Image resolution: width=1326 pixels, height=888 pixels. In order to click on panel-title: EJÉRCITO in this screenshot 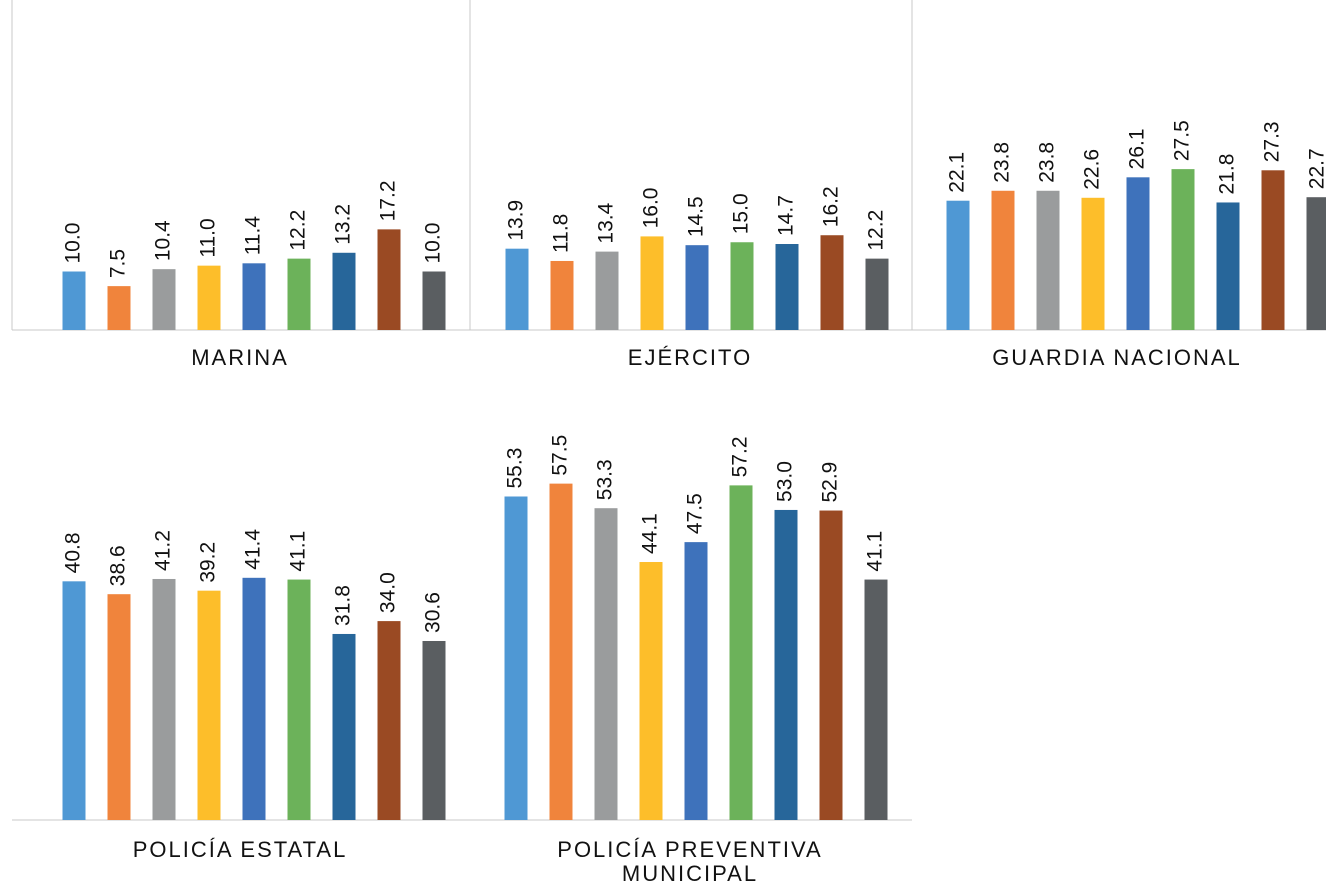, I will do `click(690, 357)`.